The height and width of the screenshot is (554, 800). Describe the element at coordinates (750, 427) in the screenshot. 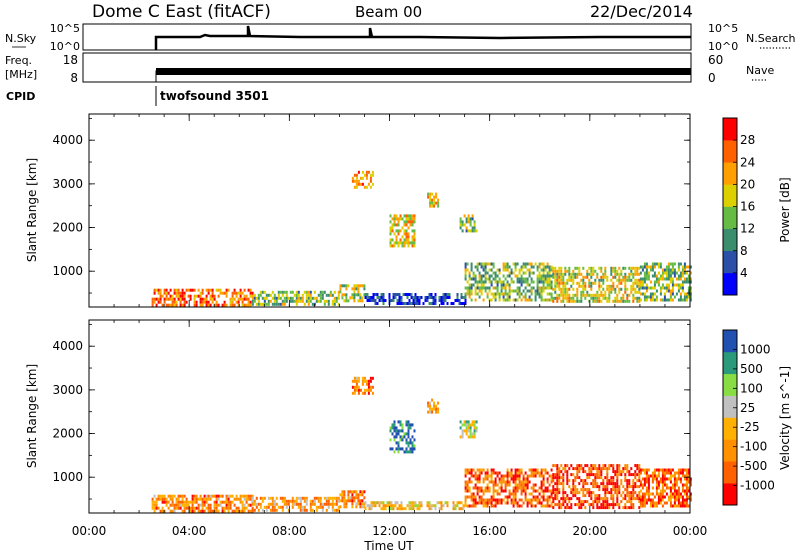

I see `velocity-colorbar-tick-label: -25` at that location.